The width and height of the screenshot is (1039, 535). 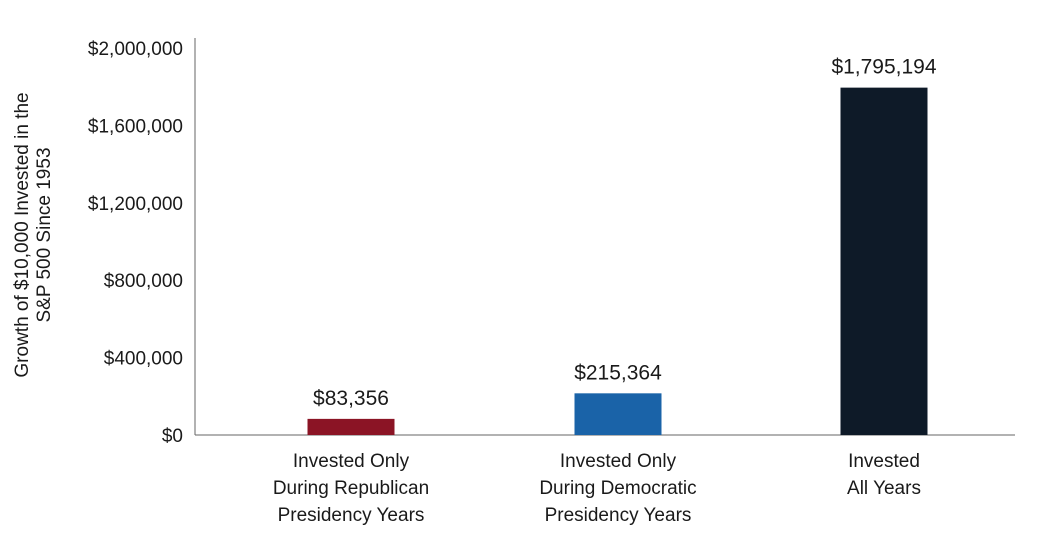 What do you see at coordinates (351, 398) in the screenshot?
I see `data-label: $83,356` at bounding box center [351, 398].